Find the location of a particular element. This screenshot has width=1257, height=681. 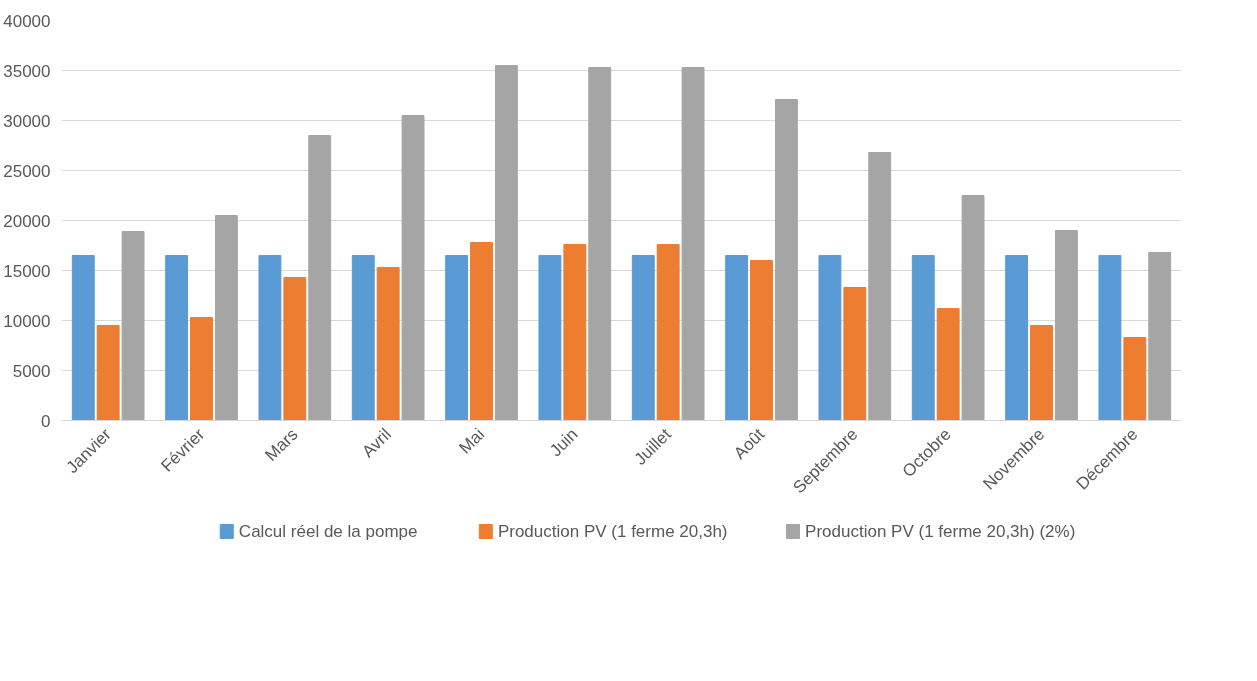

legend-label: Production PV (1 ferme 20,3h) (2%) is located at coordinates (940, 531).